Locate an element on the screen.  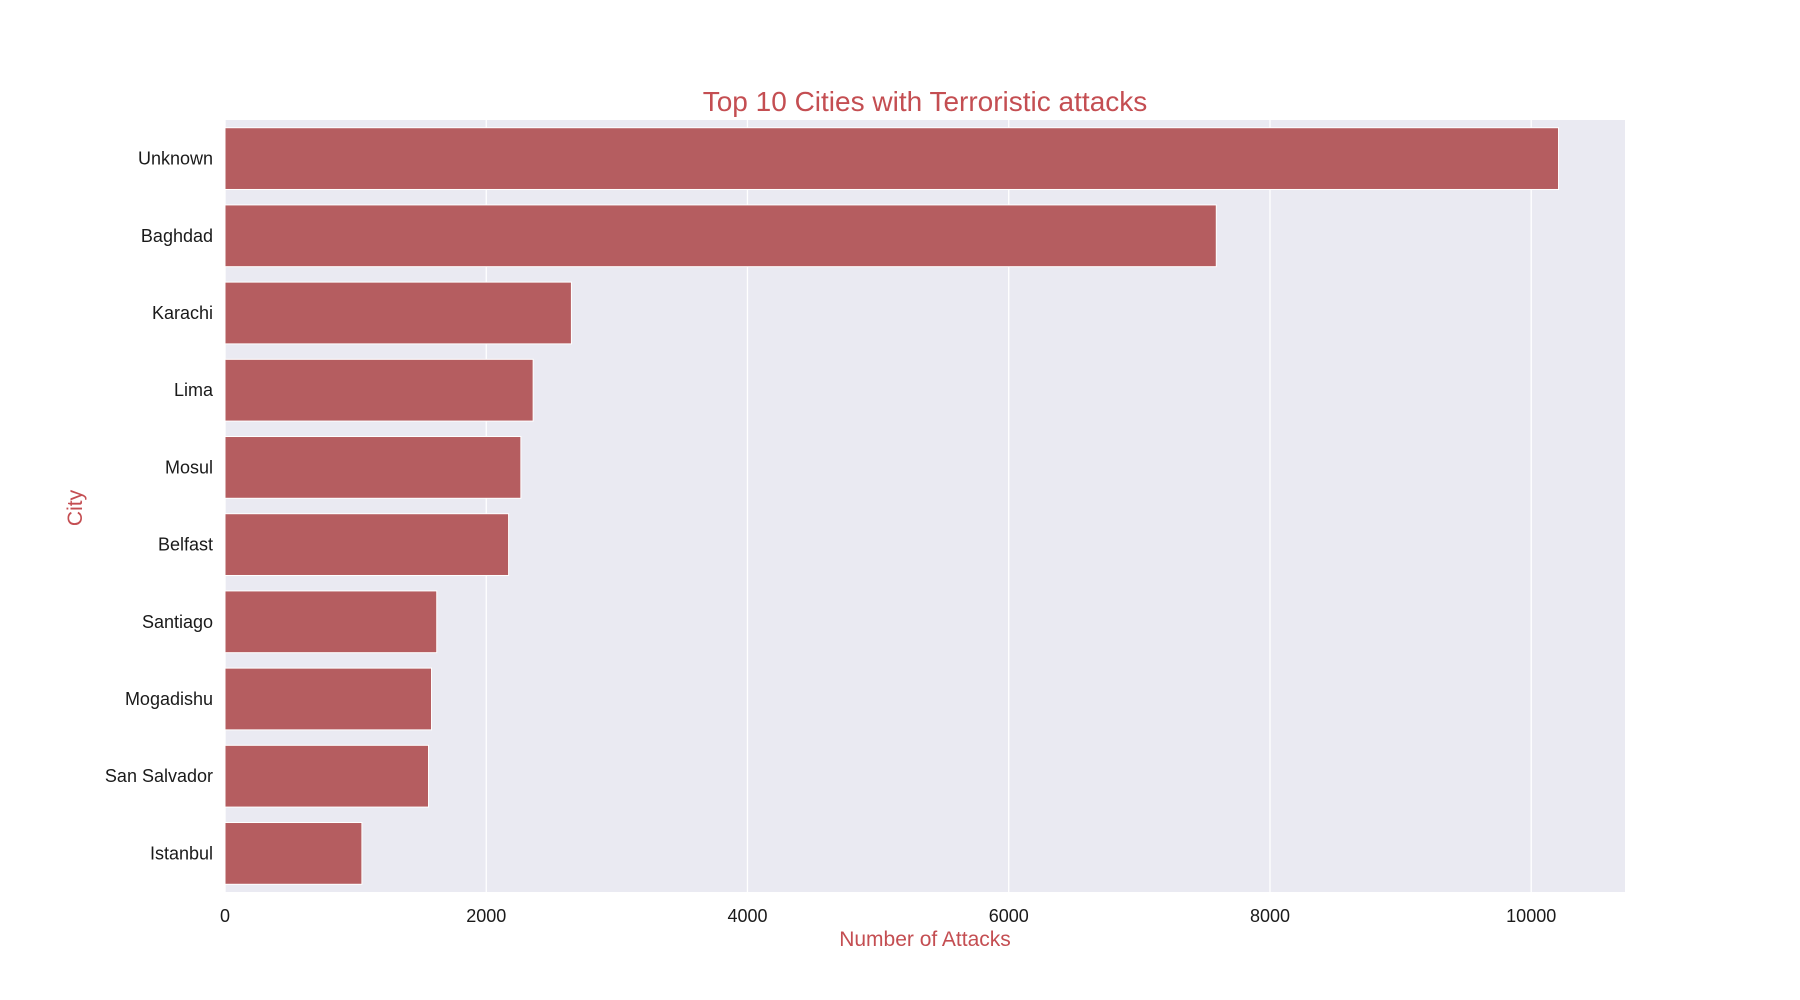
y-tick-label: San Salvador is located at coordinates (159, 776).